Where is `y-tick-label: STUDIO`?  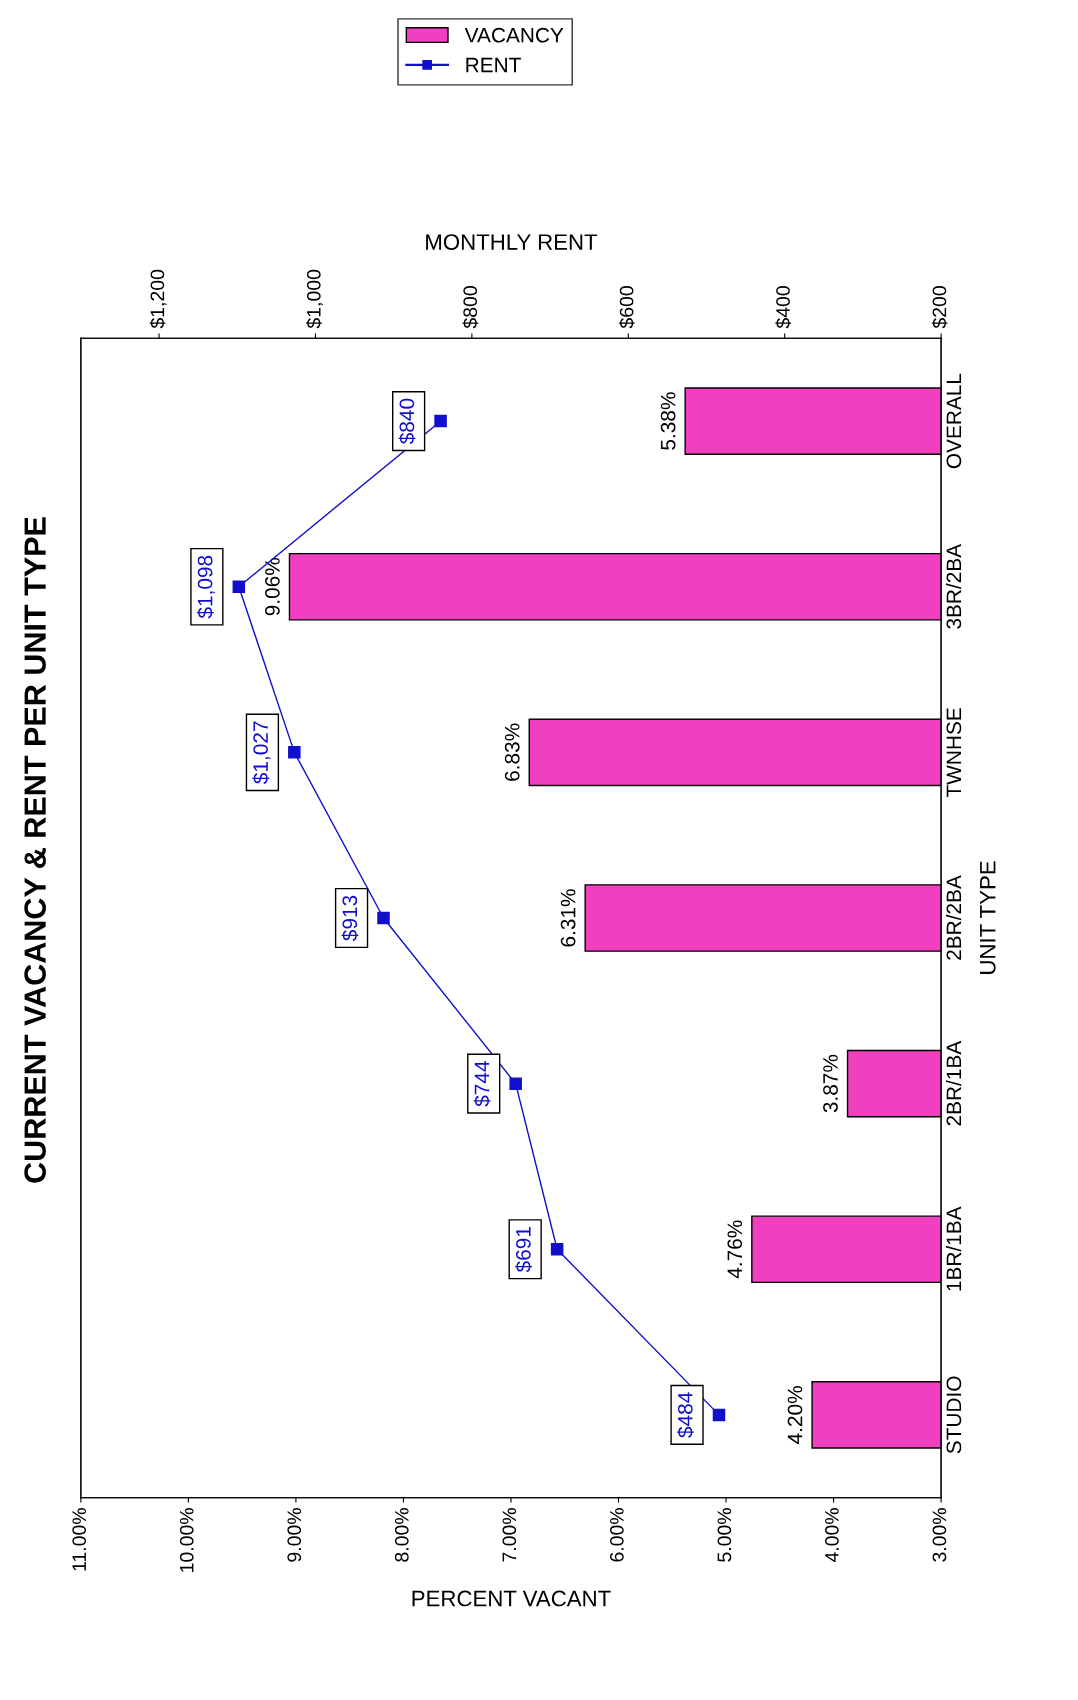
y-tick-label: STUDIO is located at coordinates (954, 1415).